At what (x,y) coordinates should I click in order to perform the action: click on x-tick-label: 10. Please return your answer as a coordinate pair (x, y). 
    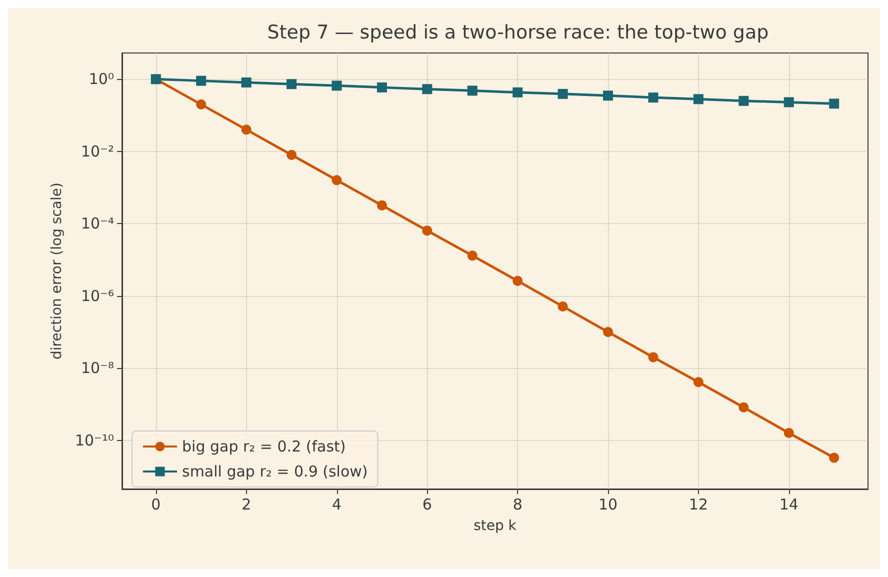
    Looking at the image, I should click on (608, 505).